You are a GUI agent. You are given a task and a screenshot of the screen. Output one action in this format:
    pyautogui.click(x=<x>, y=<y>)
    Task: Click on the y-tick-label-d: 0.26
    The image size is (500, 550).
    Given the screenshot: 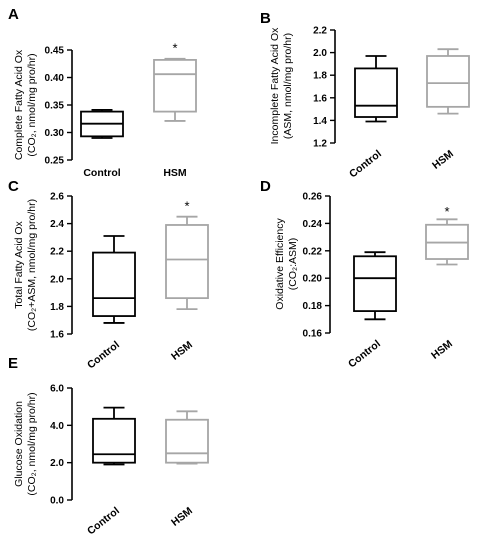 What is the action you would take?
    pyautogui.click(x=313, y=197)
    